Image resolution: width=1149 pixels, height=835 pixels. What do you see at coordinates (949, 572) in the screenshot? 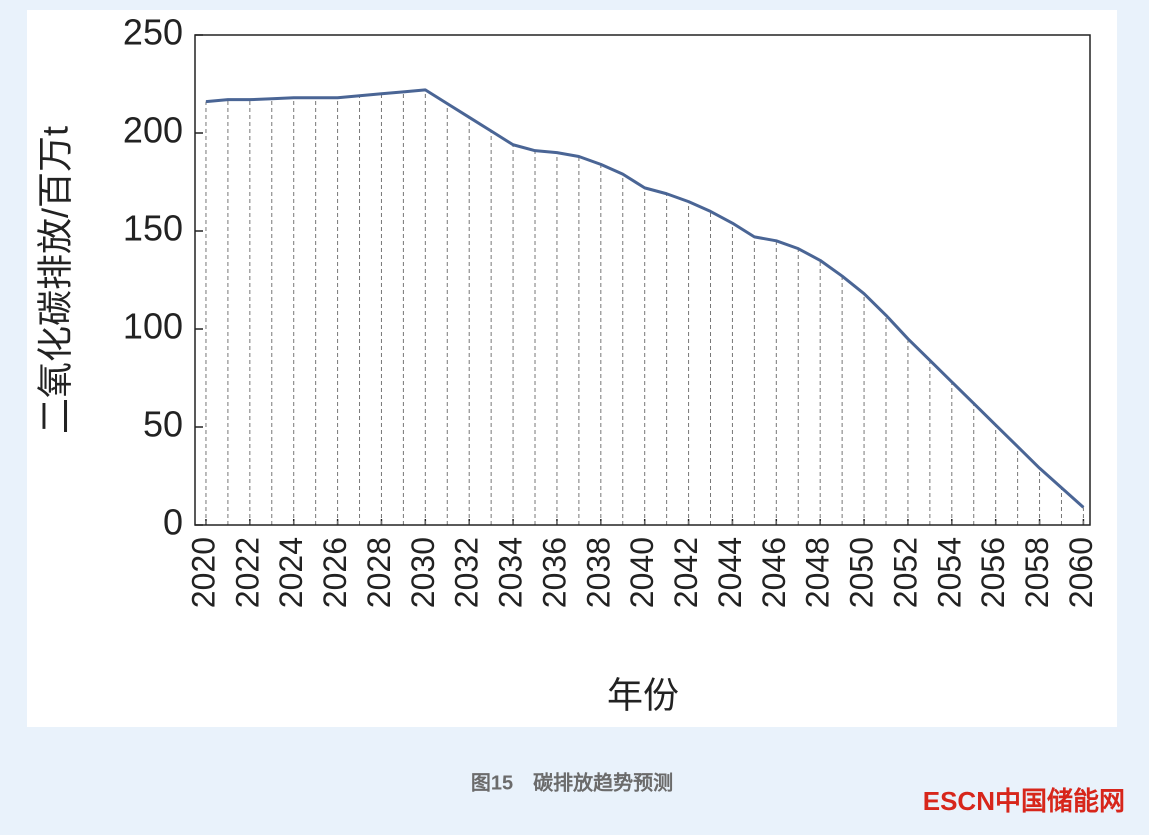
I see `x-tick-label: 2054` at bounding box center [949, 572].